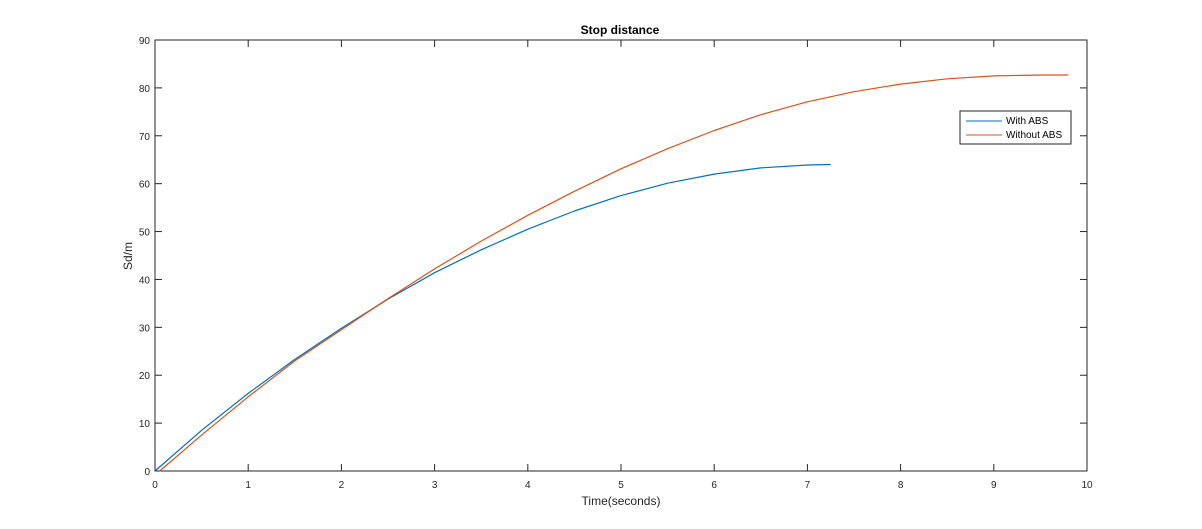 This screenshot has height=529, width=1202. I want to click on chart-title: Stop distance, so click(620, 30).